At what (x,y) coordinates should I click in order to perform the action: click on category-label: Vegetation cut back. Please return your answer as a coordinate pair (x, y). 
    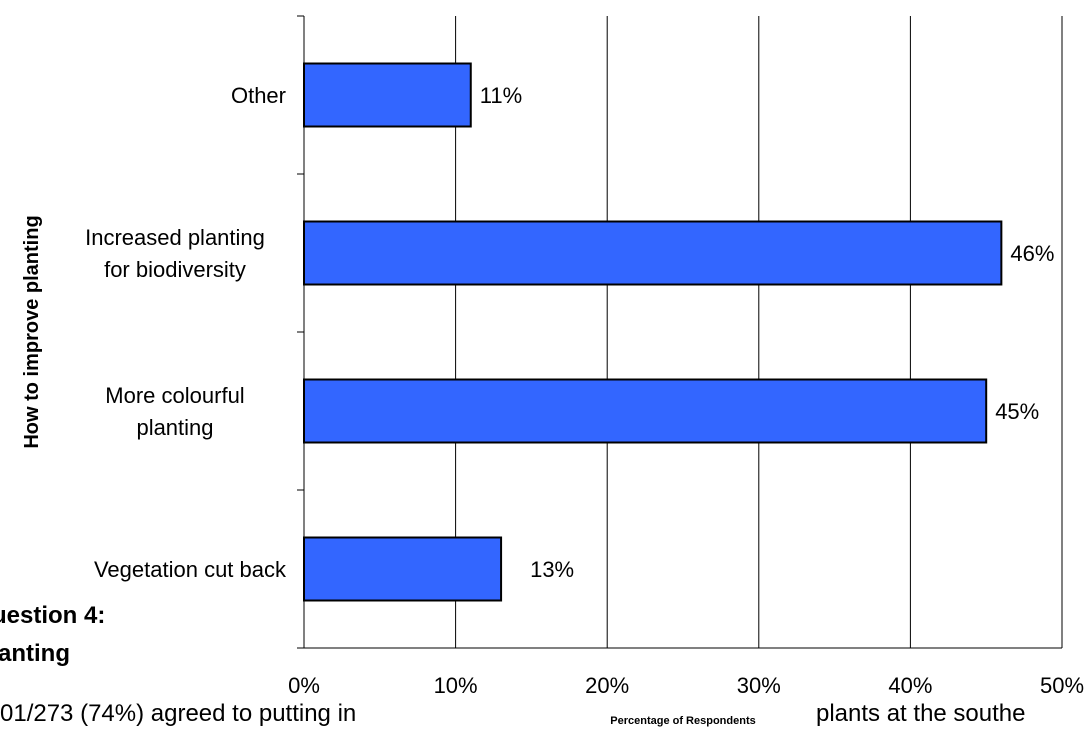
    Looking at the image, I should click on (190, 569).